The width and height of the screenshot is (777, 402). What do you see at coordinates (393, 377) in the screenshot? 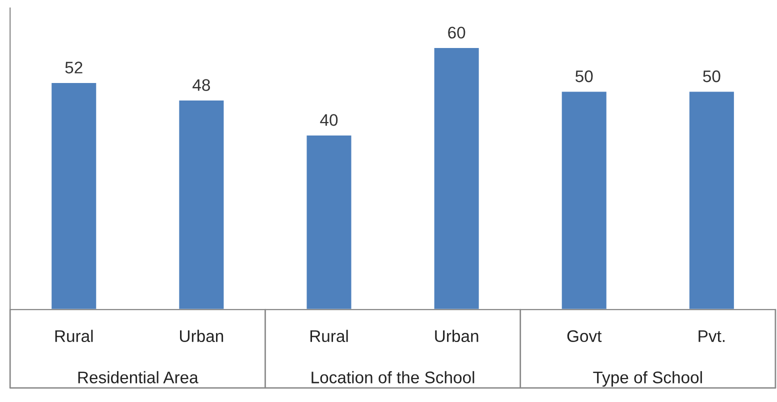
I see `text: Location of the School` at bounding box center [393, 377].